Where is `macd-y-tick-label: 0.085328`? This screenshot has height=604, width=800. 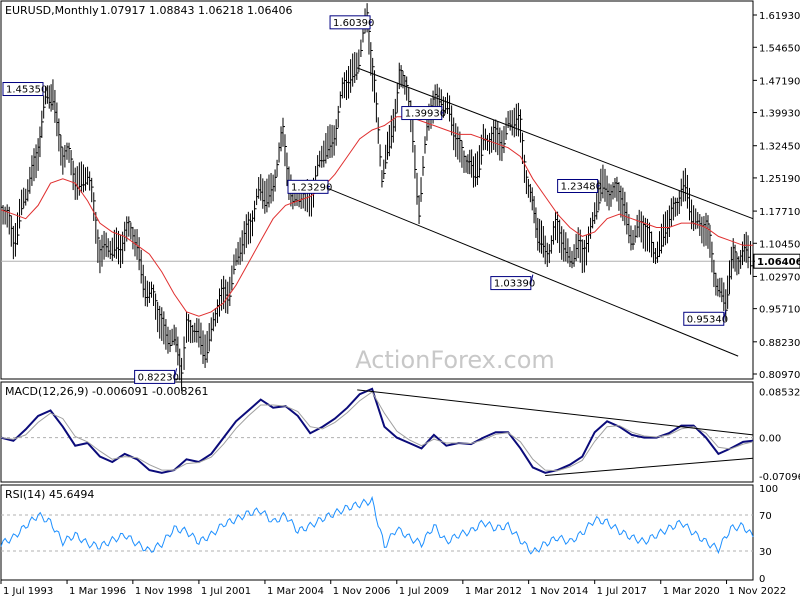 macd-y-tick-label: 0.085328 is located at coordinates (779, 392).